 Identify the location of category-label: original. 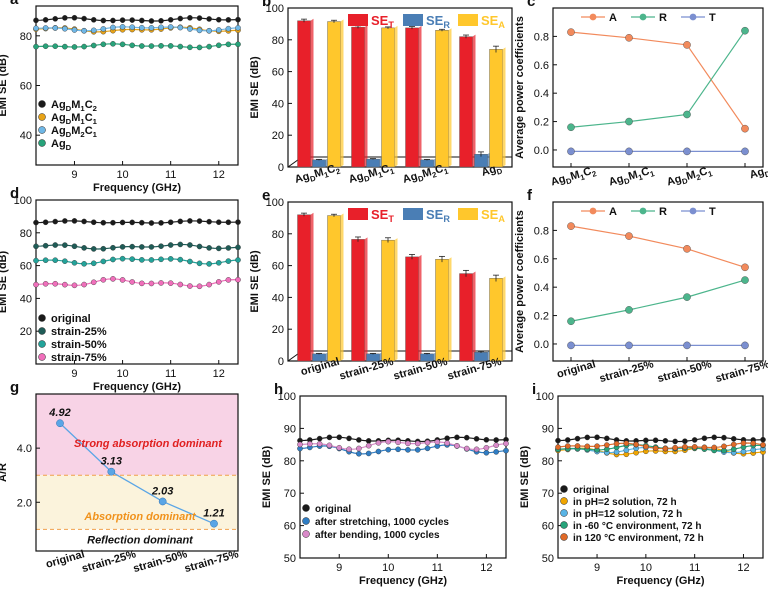
(576, 369).